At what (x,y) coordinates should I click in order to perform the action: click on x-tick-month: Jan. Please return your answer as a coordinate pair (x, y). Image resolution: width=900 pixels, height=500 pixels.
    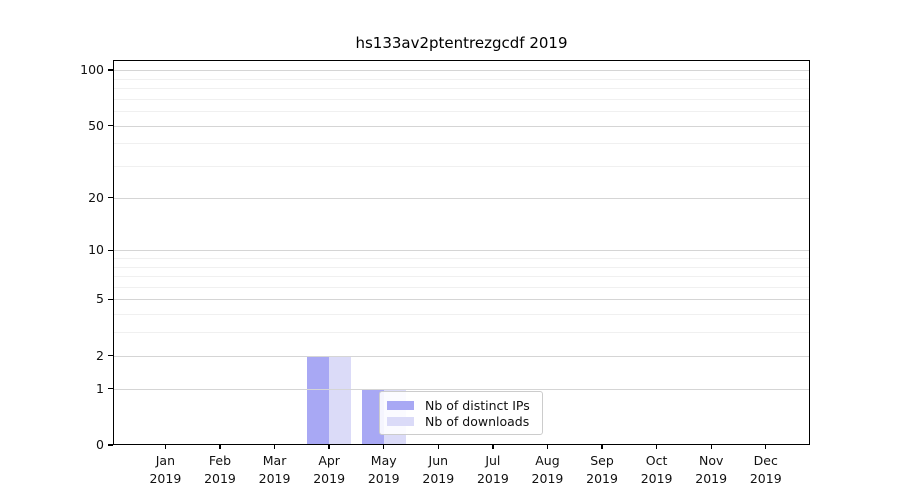
    Looking at the image, I should click on (165, 460).